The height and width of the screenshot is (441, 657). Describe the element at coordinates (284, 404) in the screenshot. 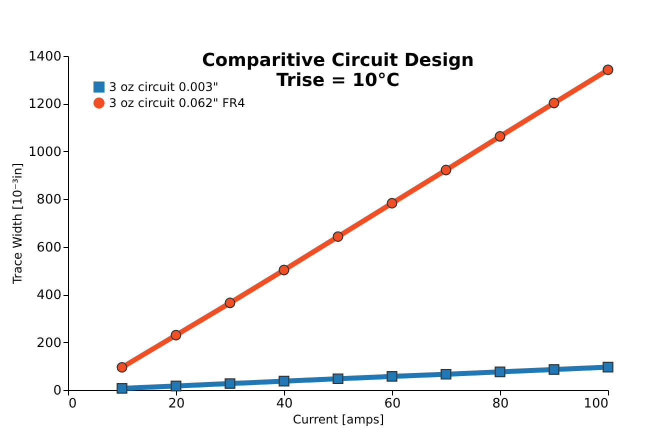

I see `x-tick-label: 40` at that location.